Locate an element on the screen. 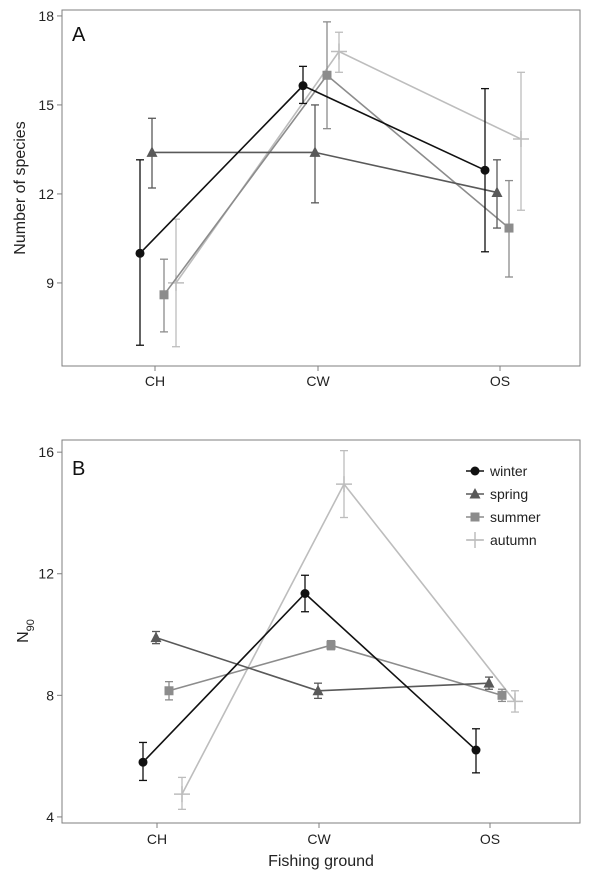  panel-b-y-axis-title-main: N is located at coordinates (23, 637).